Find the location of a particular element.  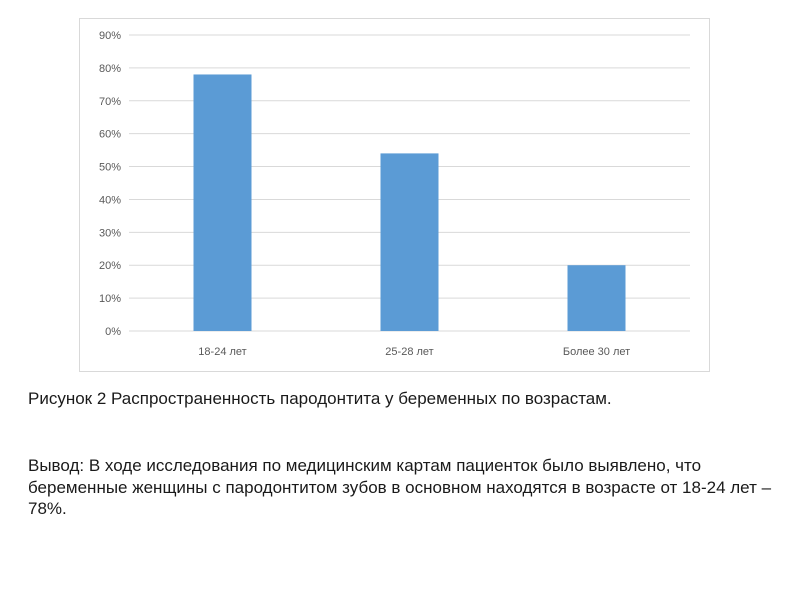

y-tick-label: 70% is located at coordinates (110, 102).